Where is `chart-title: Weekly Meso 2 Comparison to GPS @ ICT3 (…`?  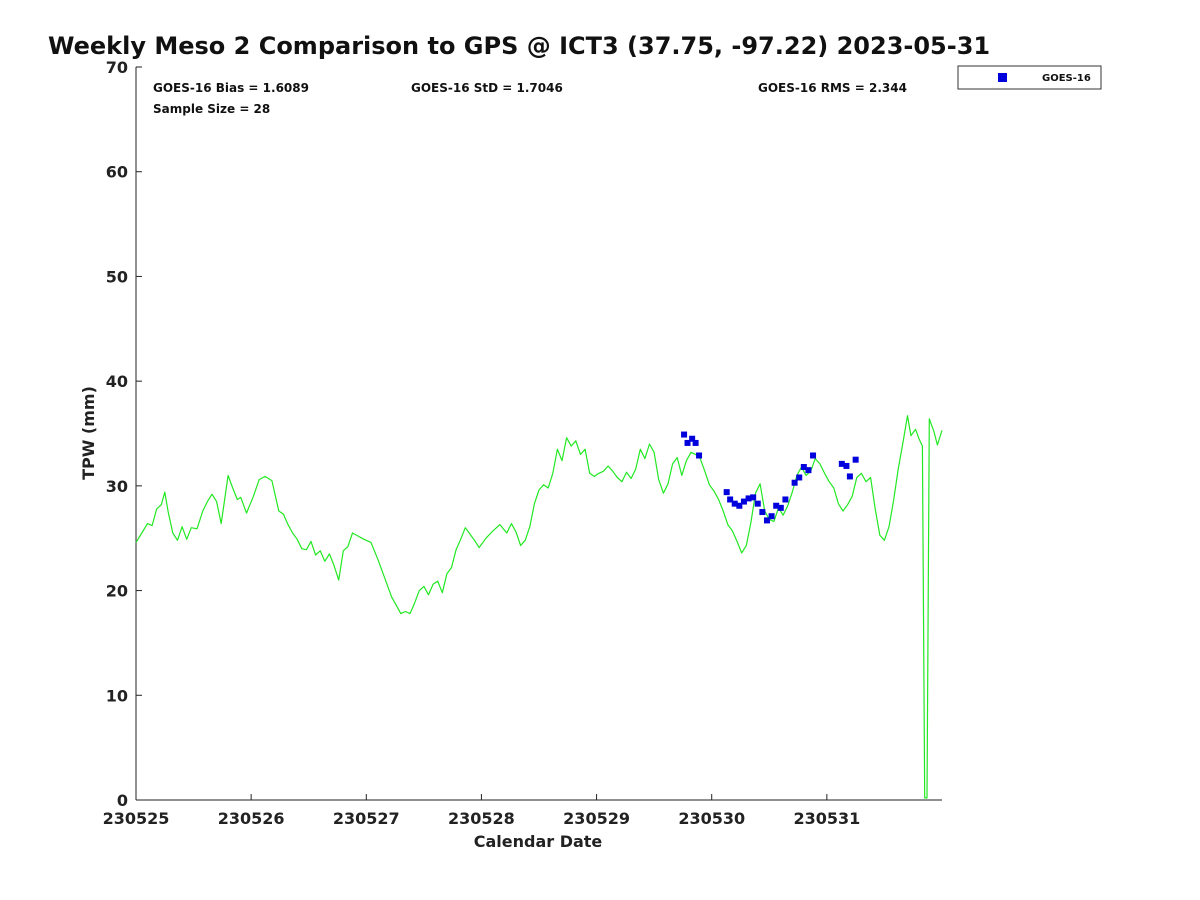 chart-title: Weekly Meso 2 Comparison to GPS @ ICT3 (… is located at coordinates (519, 46).